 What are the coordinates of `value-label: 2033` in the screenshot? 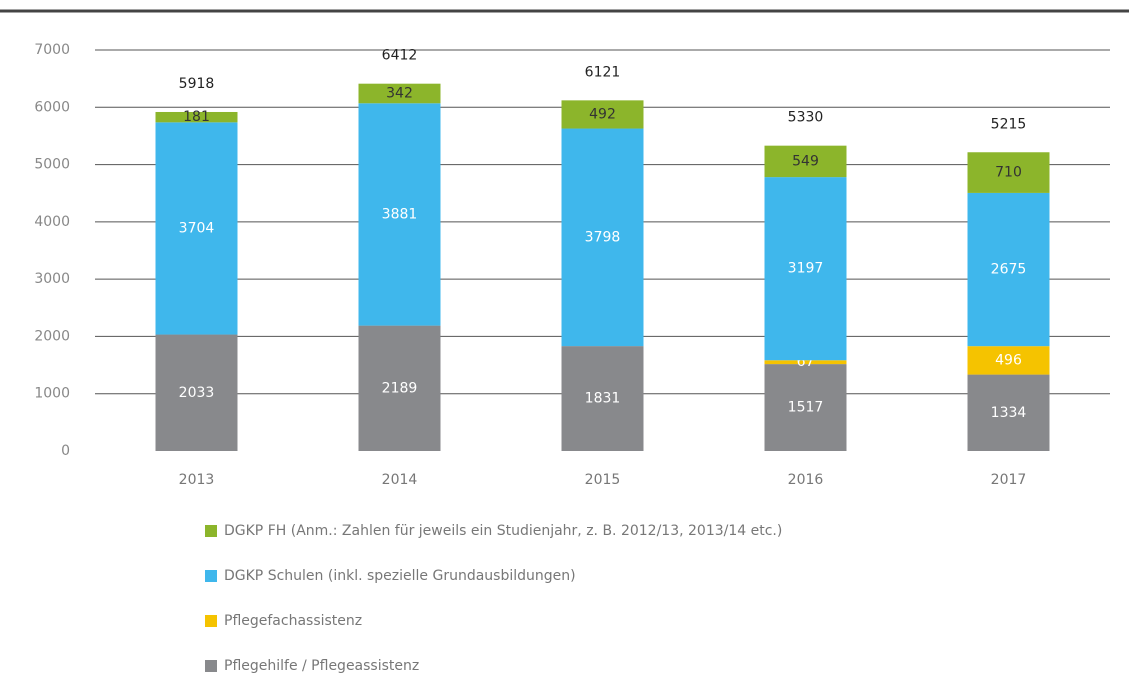 It's located at (197, 393).